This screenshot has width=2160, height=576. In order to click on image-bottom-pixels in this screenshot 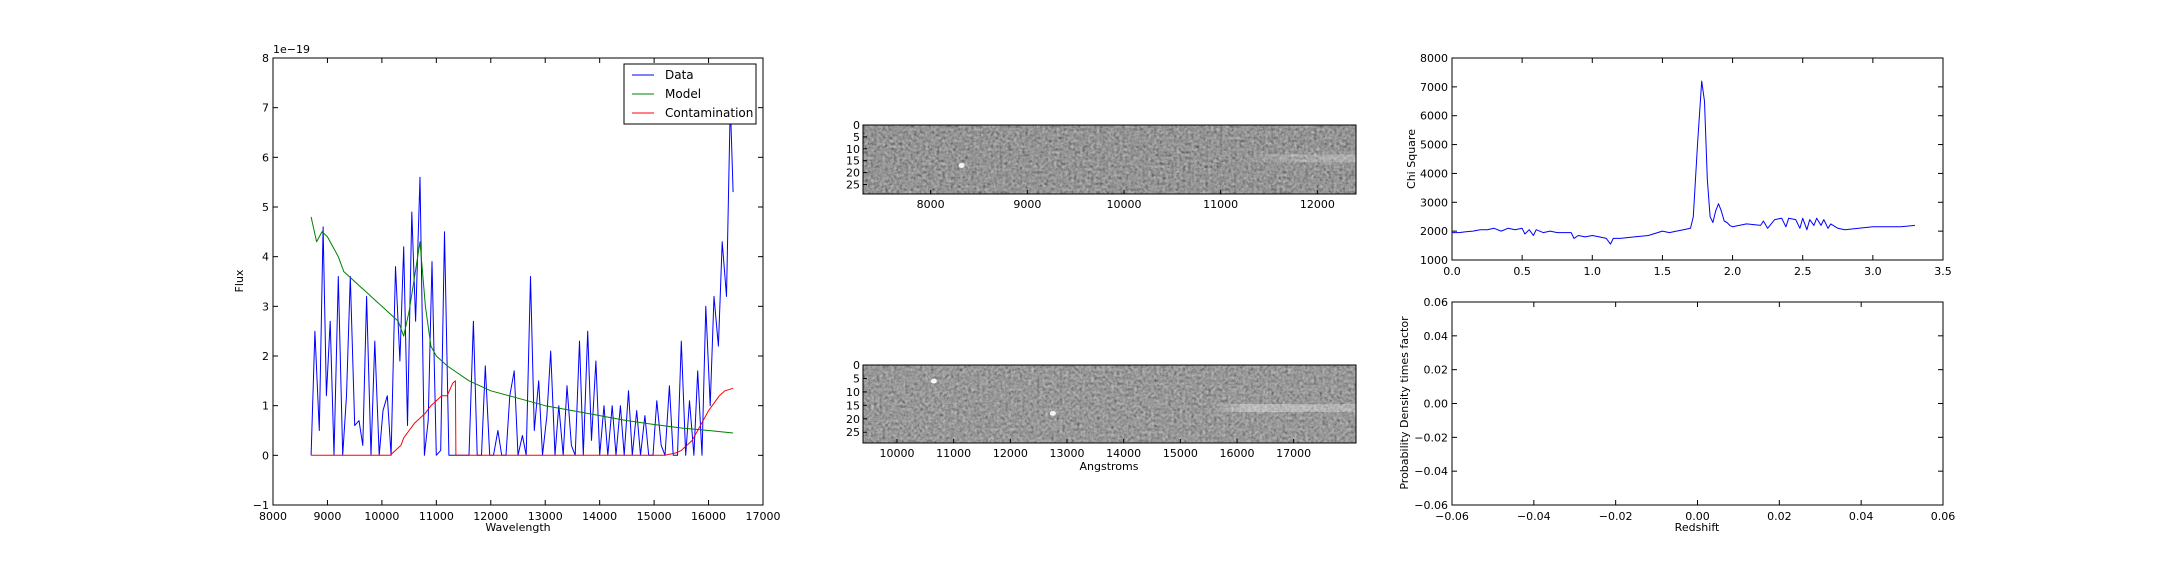, I will do `click(1109, 404)`.